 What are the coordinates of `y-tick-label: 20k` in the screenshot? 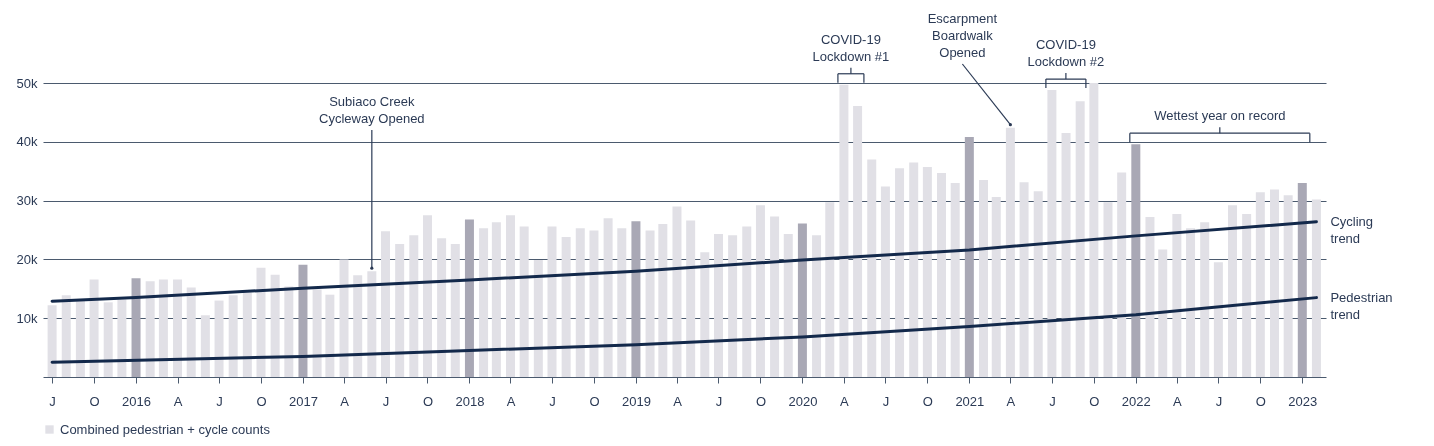 It's located at (27, 259).